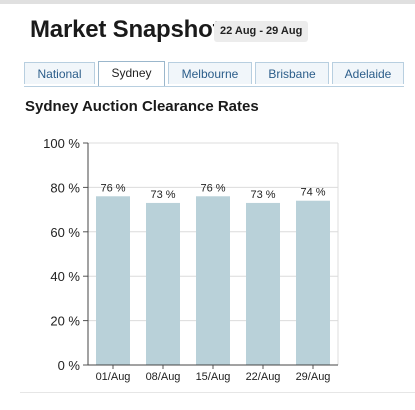 This screenshot has width=415, height=410. Describe the element at coordinates (142, 106) in the screenshot. I see `chart-title: Sydney Auction Clearance Rates` at that location.